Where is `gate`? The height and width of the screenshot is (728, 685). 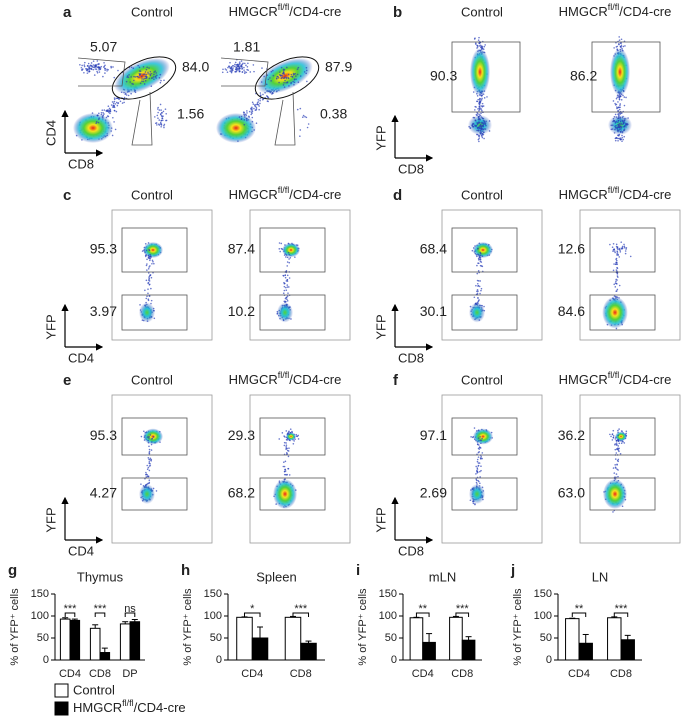 gate is located at coordinates (285, 118).